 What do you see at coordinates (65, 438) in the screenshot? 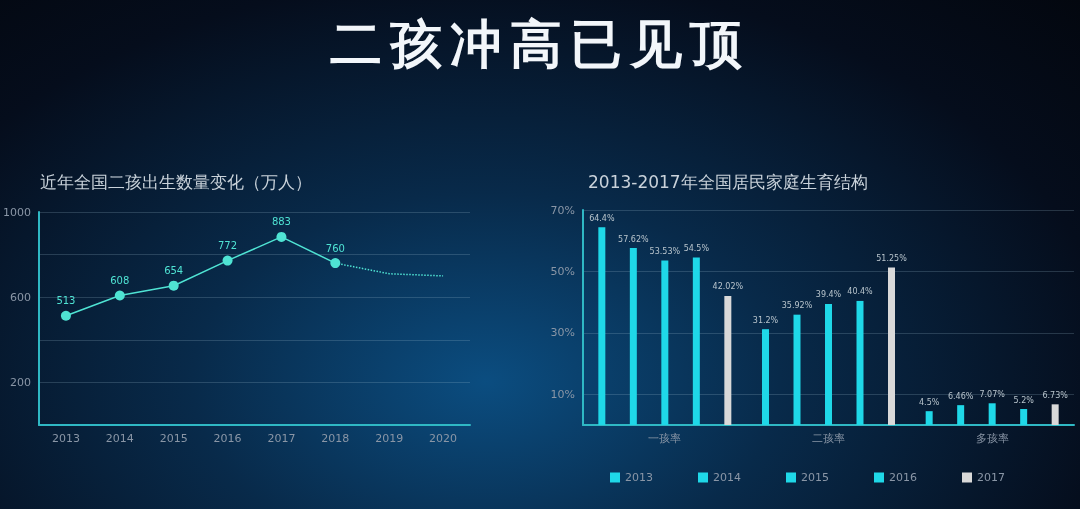
I see `x-tick-label: 2013` at bounding box center [65, 438].